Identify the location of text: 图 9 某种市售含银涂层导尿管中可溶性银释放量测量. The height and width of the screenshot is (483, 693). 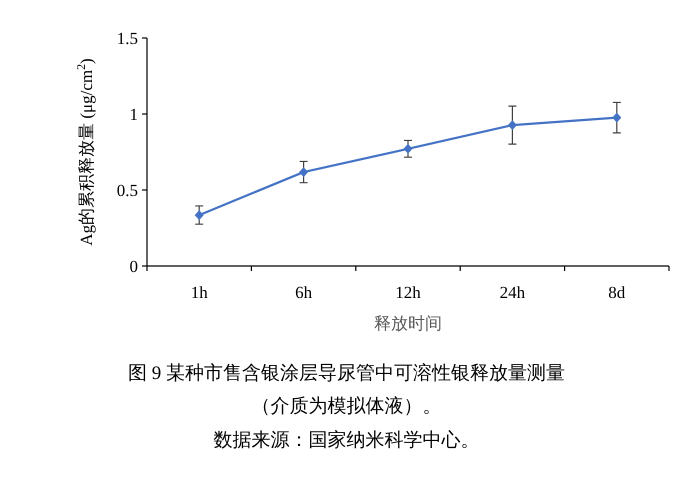
(346, 373).